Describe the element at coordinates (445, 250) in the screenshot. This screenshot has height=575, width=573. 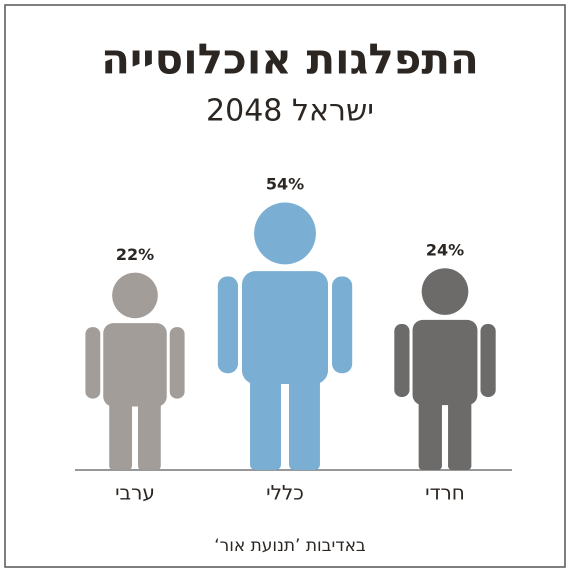
I see `value-label: 24%` at that location.